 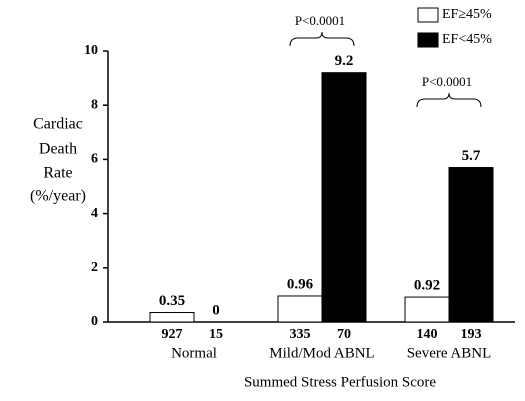 What do you see at coordinates (300, 334) in the screenshot?
I see `count-label: 335` at bounding box center [300, 334].